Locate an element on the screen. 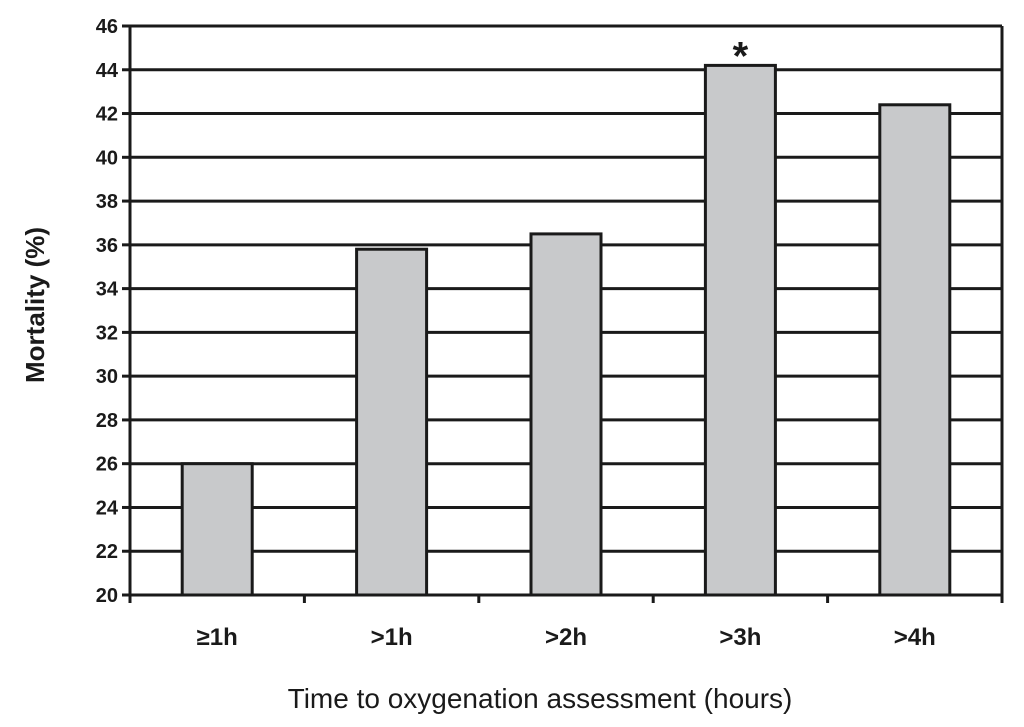 This screenshot has height=727, width=1024. y-tick-labels: 20 22 24 26 28 30 32 34 36 38 40 42 44 46 is located at coordinates (107, 311).